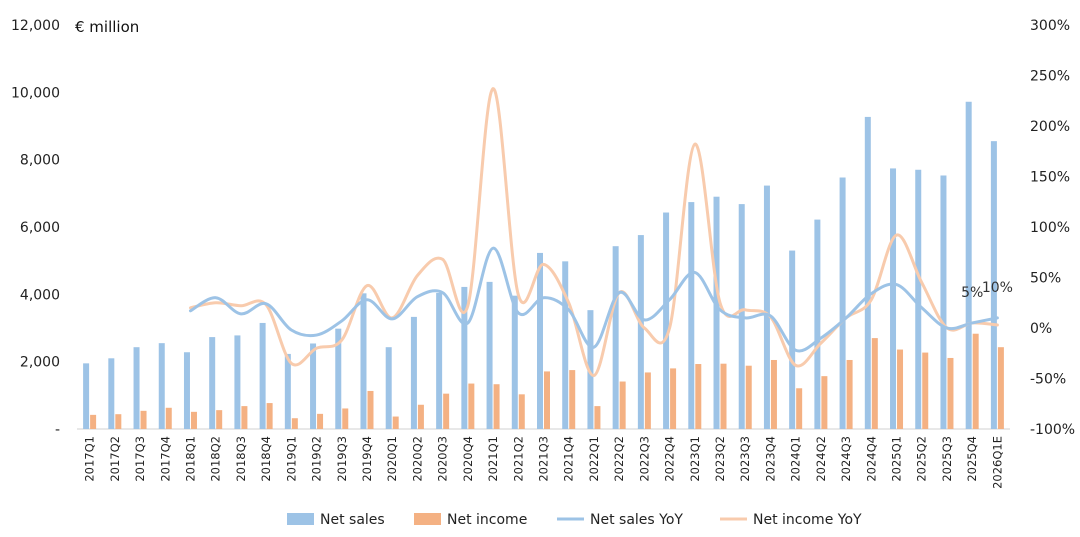 Image resolution: width=1080 pixels, height=537 pixels. I want to click on left-tick-label: 10,000, so click(35, 93).